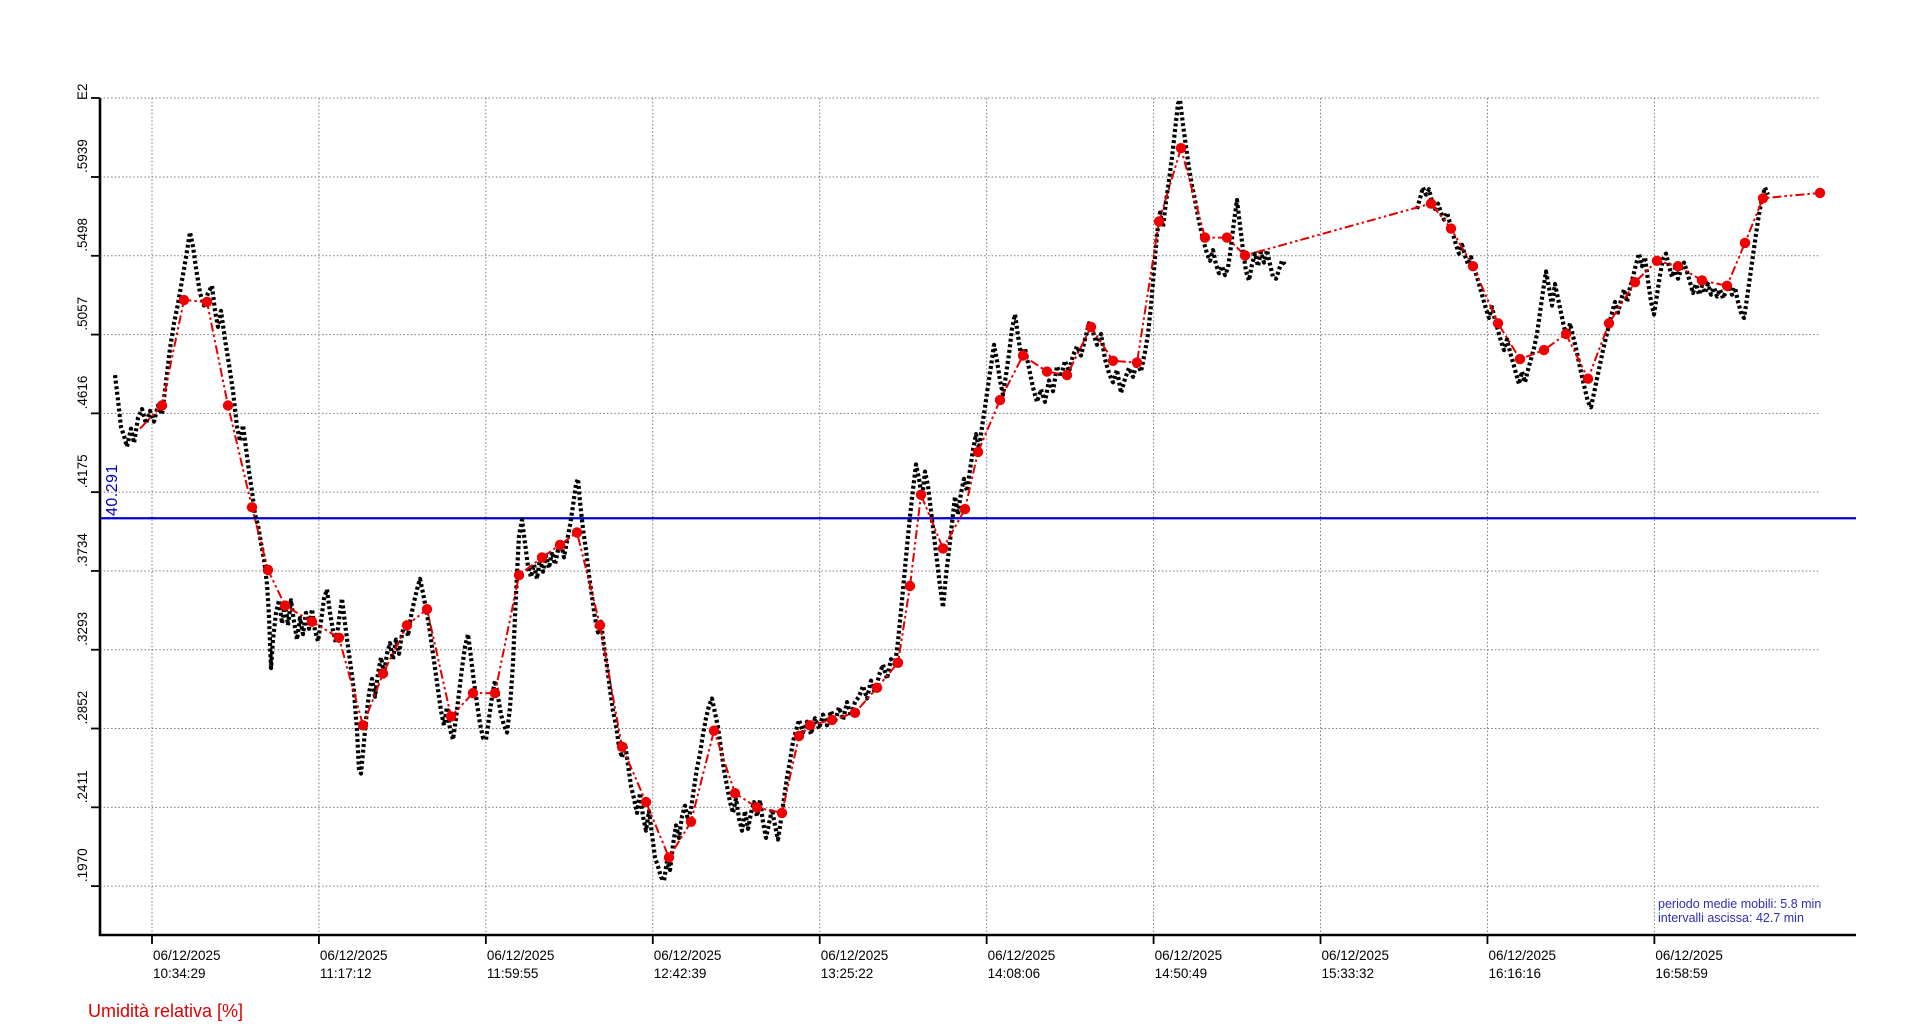 This screenshot has height=1032, width=1920. Describe the element at coordinates (82, 91) in the screenshot. I see `y-scale-exponent-label: E2` at that location.